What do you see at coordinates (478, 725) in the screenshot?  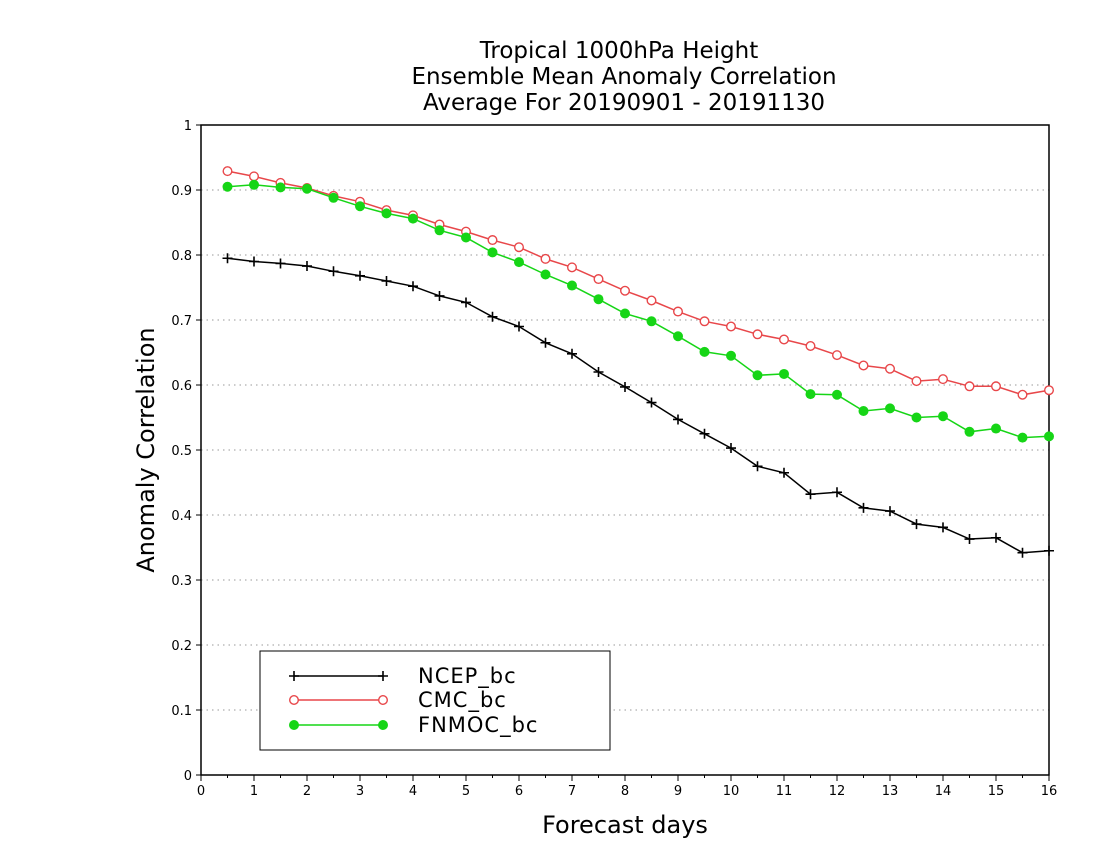 I see `legend-label-fnmoc: FNMOC_bc` at bounding box center [478, 725].